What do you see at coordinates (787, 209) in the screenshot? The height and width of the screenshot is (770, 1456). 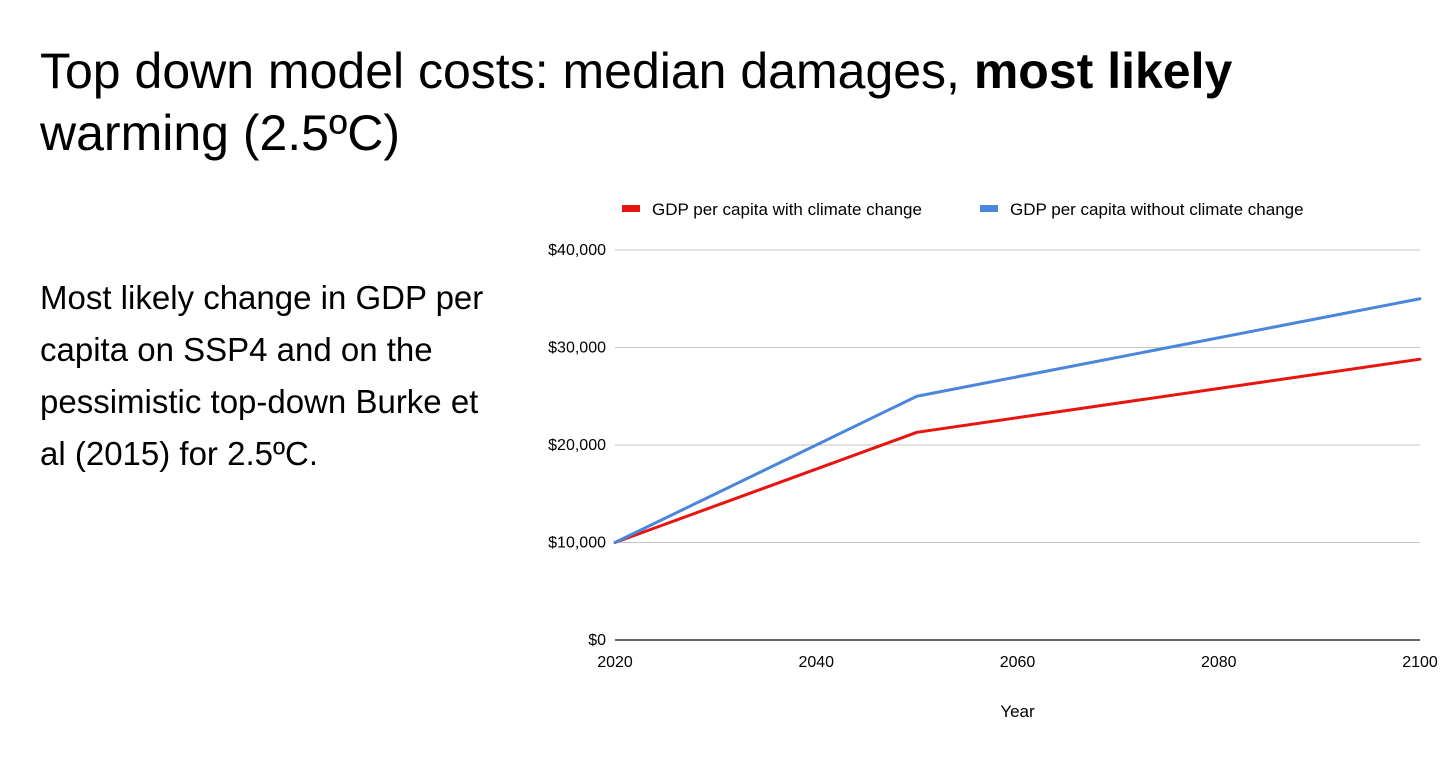 I see `legend-label-1: GDP per capita with climate change` at bounding box center [787, 209].